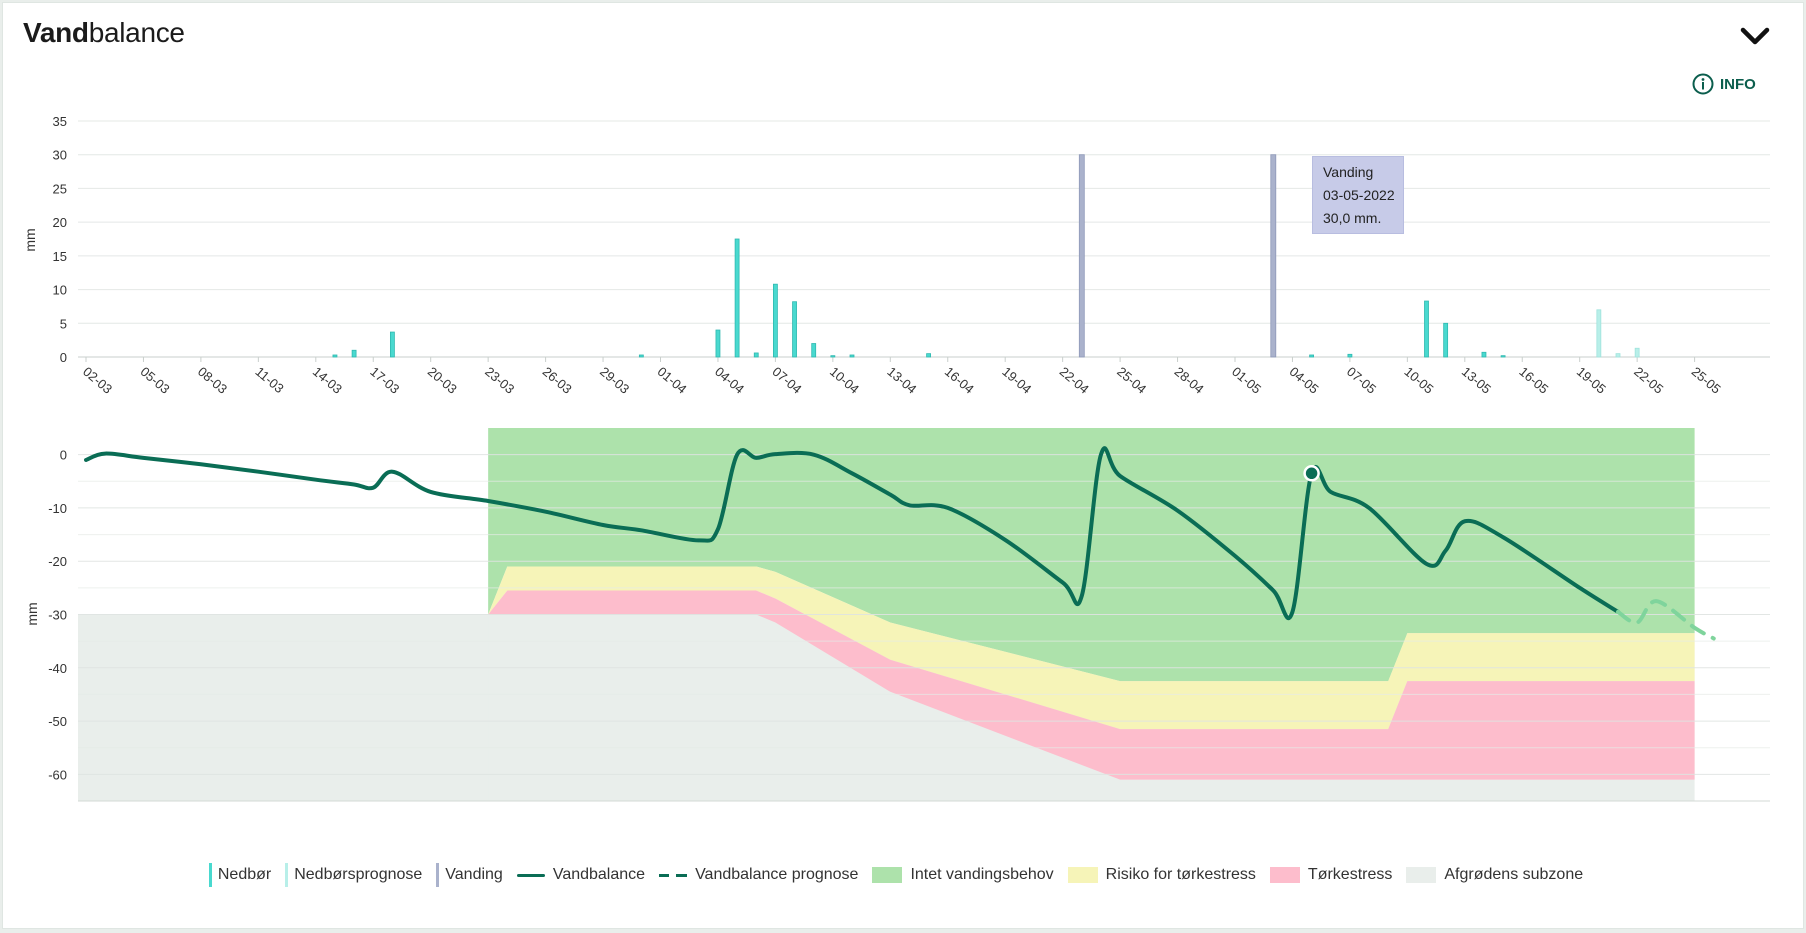 Image resolution: width=1806 pixels, height=933 pixels. What do you see at coordinates (530, 875) in the screenshot?
I see `legend-swatch-vandbalance` at bounding box center [530, 875].